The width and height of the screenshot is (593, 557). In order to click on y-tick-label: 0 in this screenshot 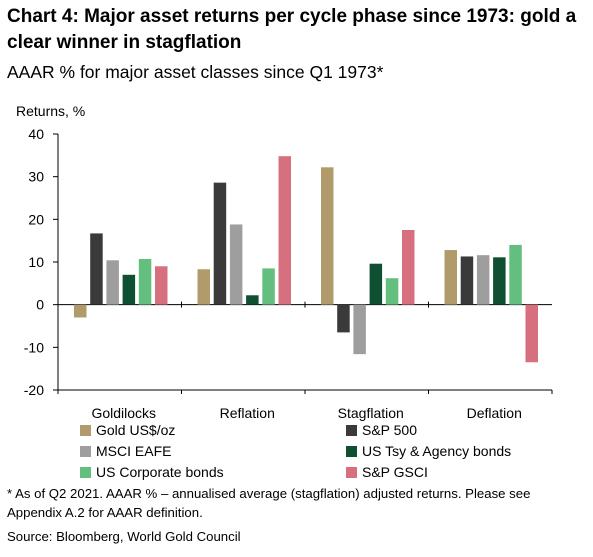, I will do `click(40, 305)`.